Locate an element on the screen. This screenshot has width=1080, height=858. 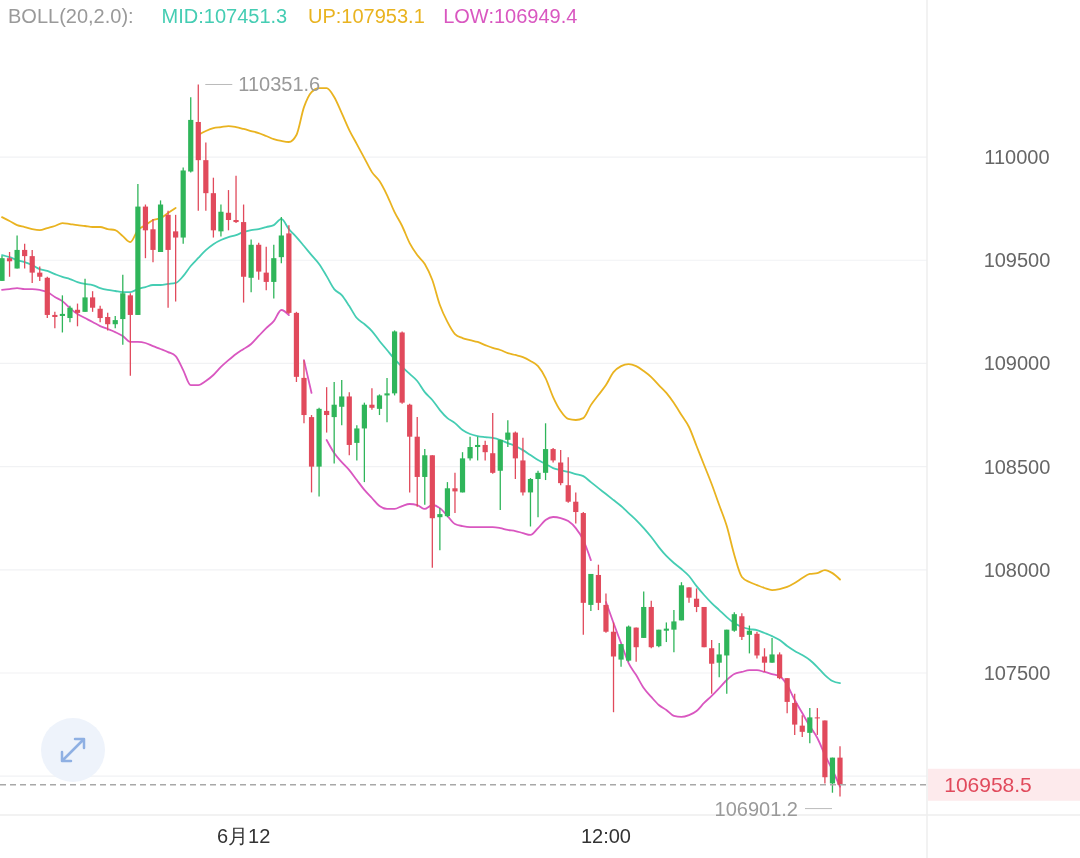
y-tick-label: 108500 is located at coordinates (1017, 466).